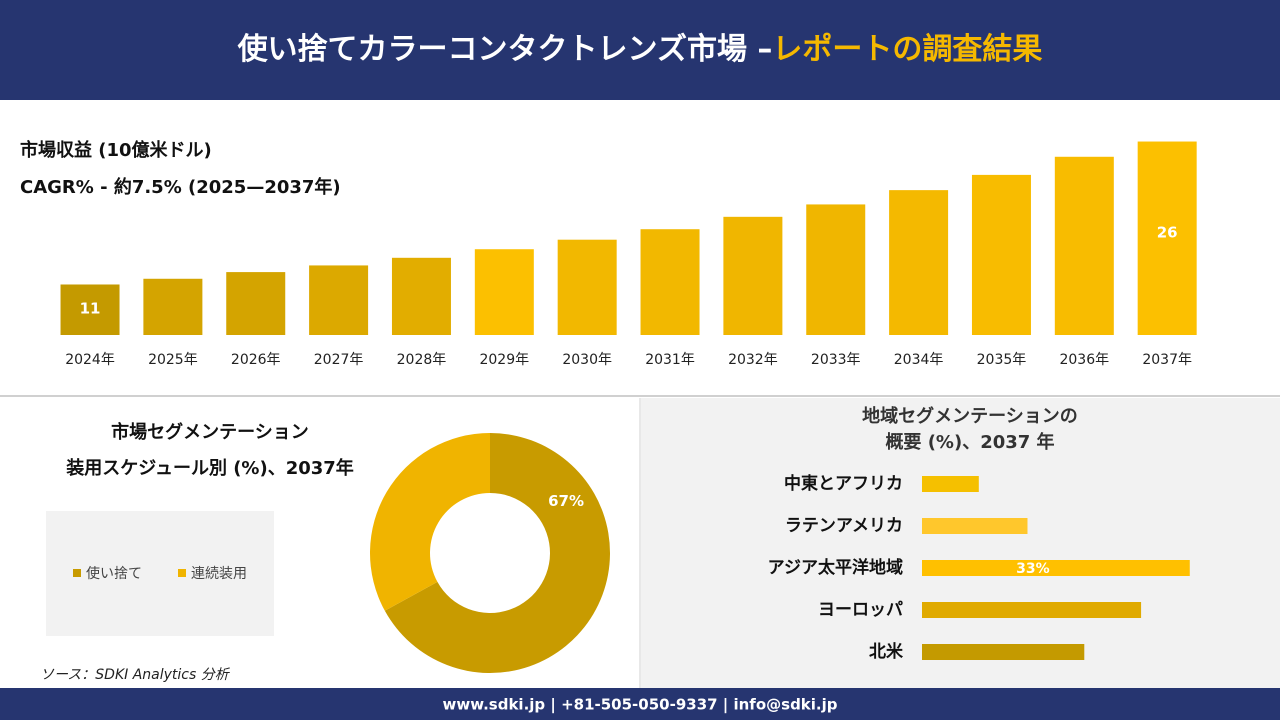 The height and width of the screenshot is (720, 1280). I want to click on y-tick-label: アジア太平洋地域, so click(835, 567).